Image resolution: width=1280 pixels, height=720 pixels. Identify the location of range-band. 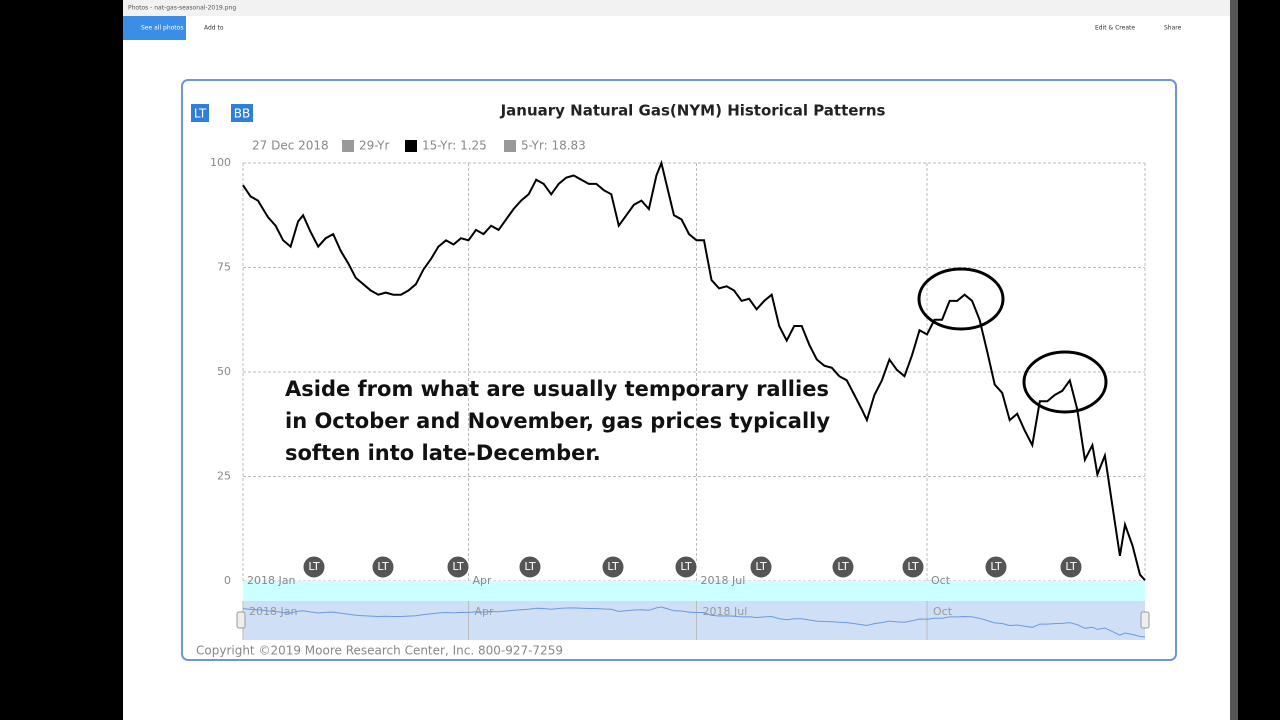
(694, 591).